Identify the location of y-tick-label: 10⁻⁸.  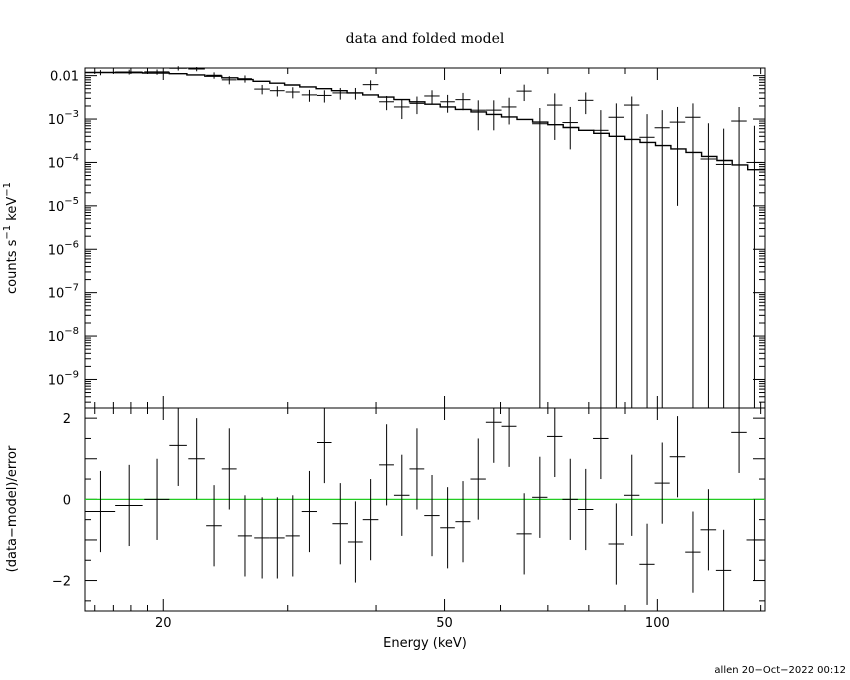
(63, 335).